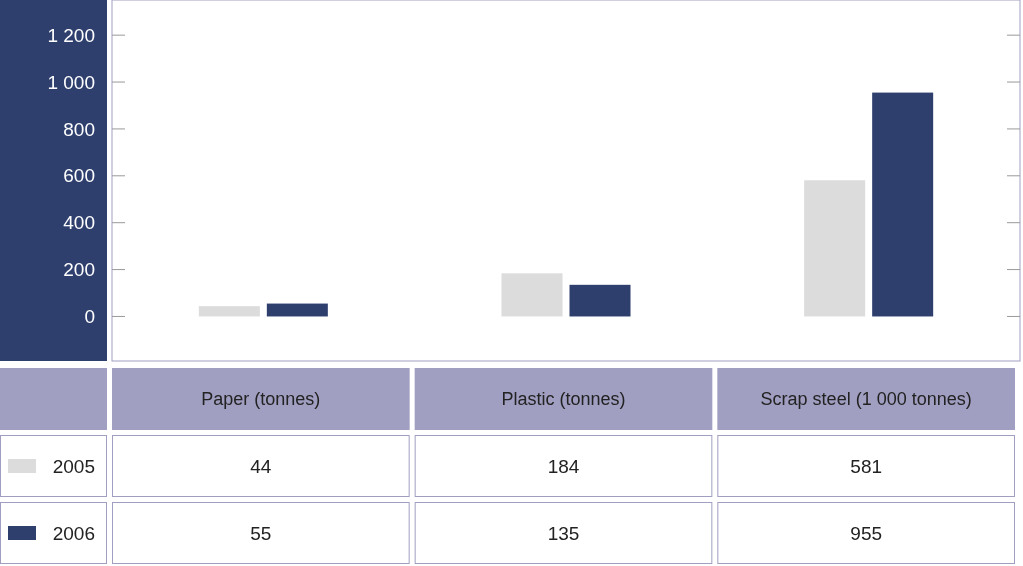  Describe the element at coordinates (79, 270) in the screenshot. I see `y-tick-label: 200` at that location.